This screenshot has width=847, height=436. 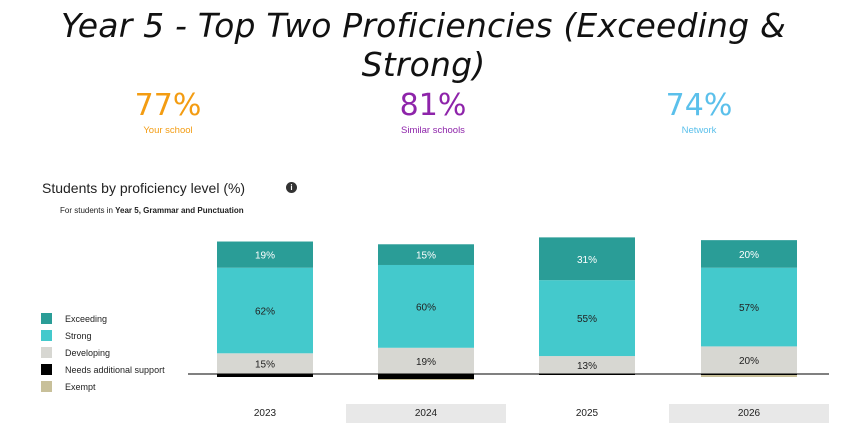 I want to click on legend-label: Exceeding, so click(x=86, y=318).